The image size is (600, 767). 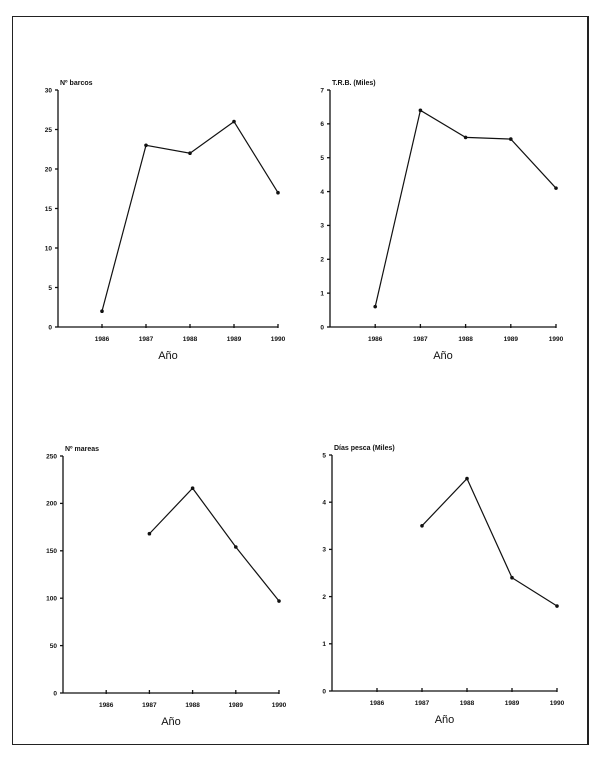 I want to click on y-axis-title: Días pesca (Miles), so click(x=364, y=448).